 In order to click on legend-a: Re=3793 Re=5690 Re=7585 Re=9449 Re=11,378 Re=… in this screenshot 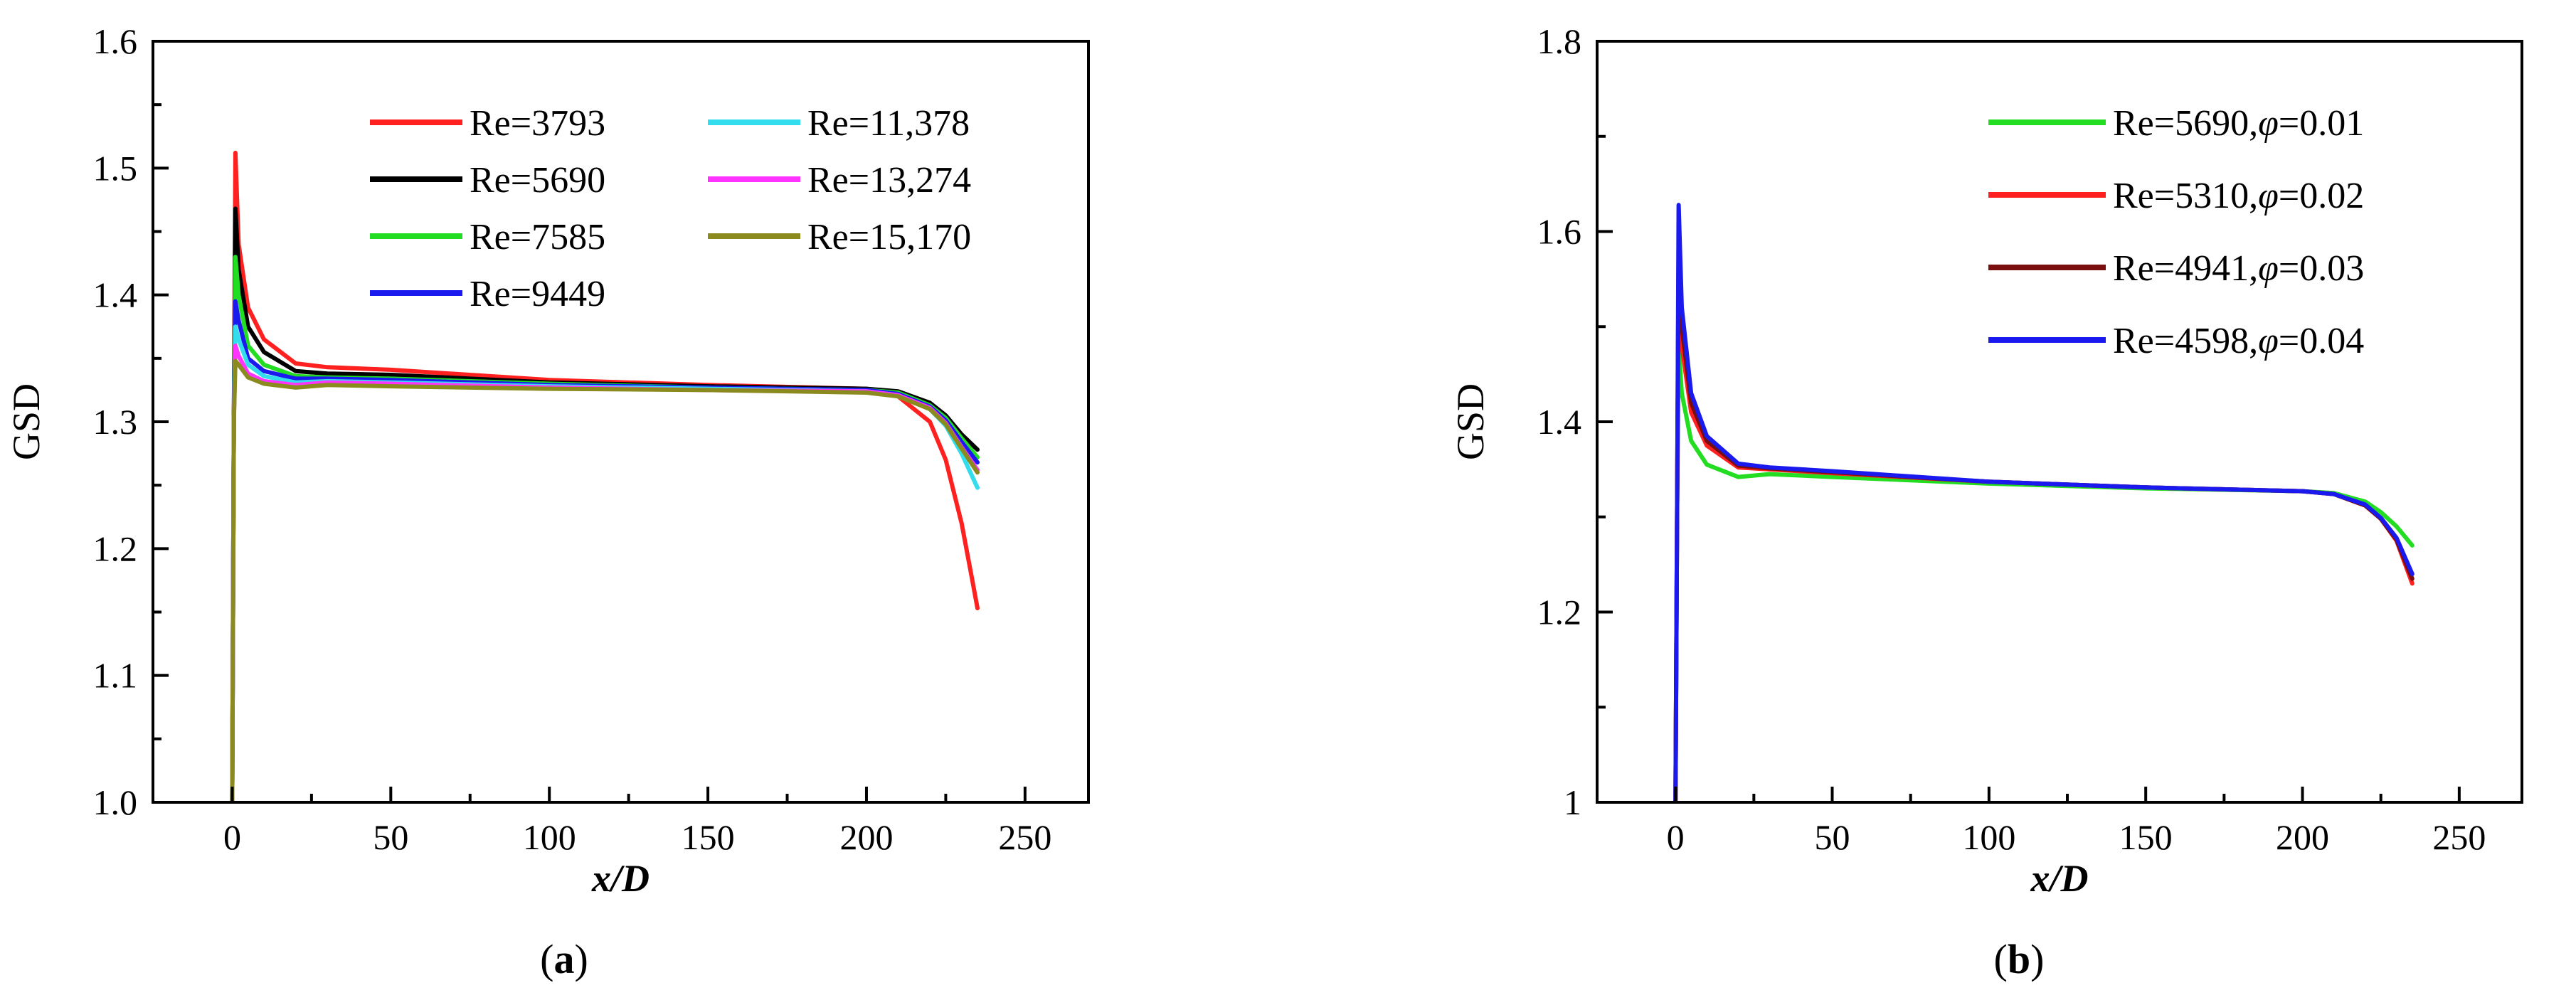, I will do `click(671, 208)`.